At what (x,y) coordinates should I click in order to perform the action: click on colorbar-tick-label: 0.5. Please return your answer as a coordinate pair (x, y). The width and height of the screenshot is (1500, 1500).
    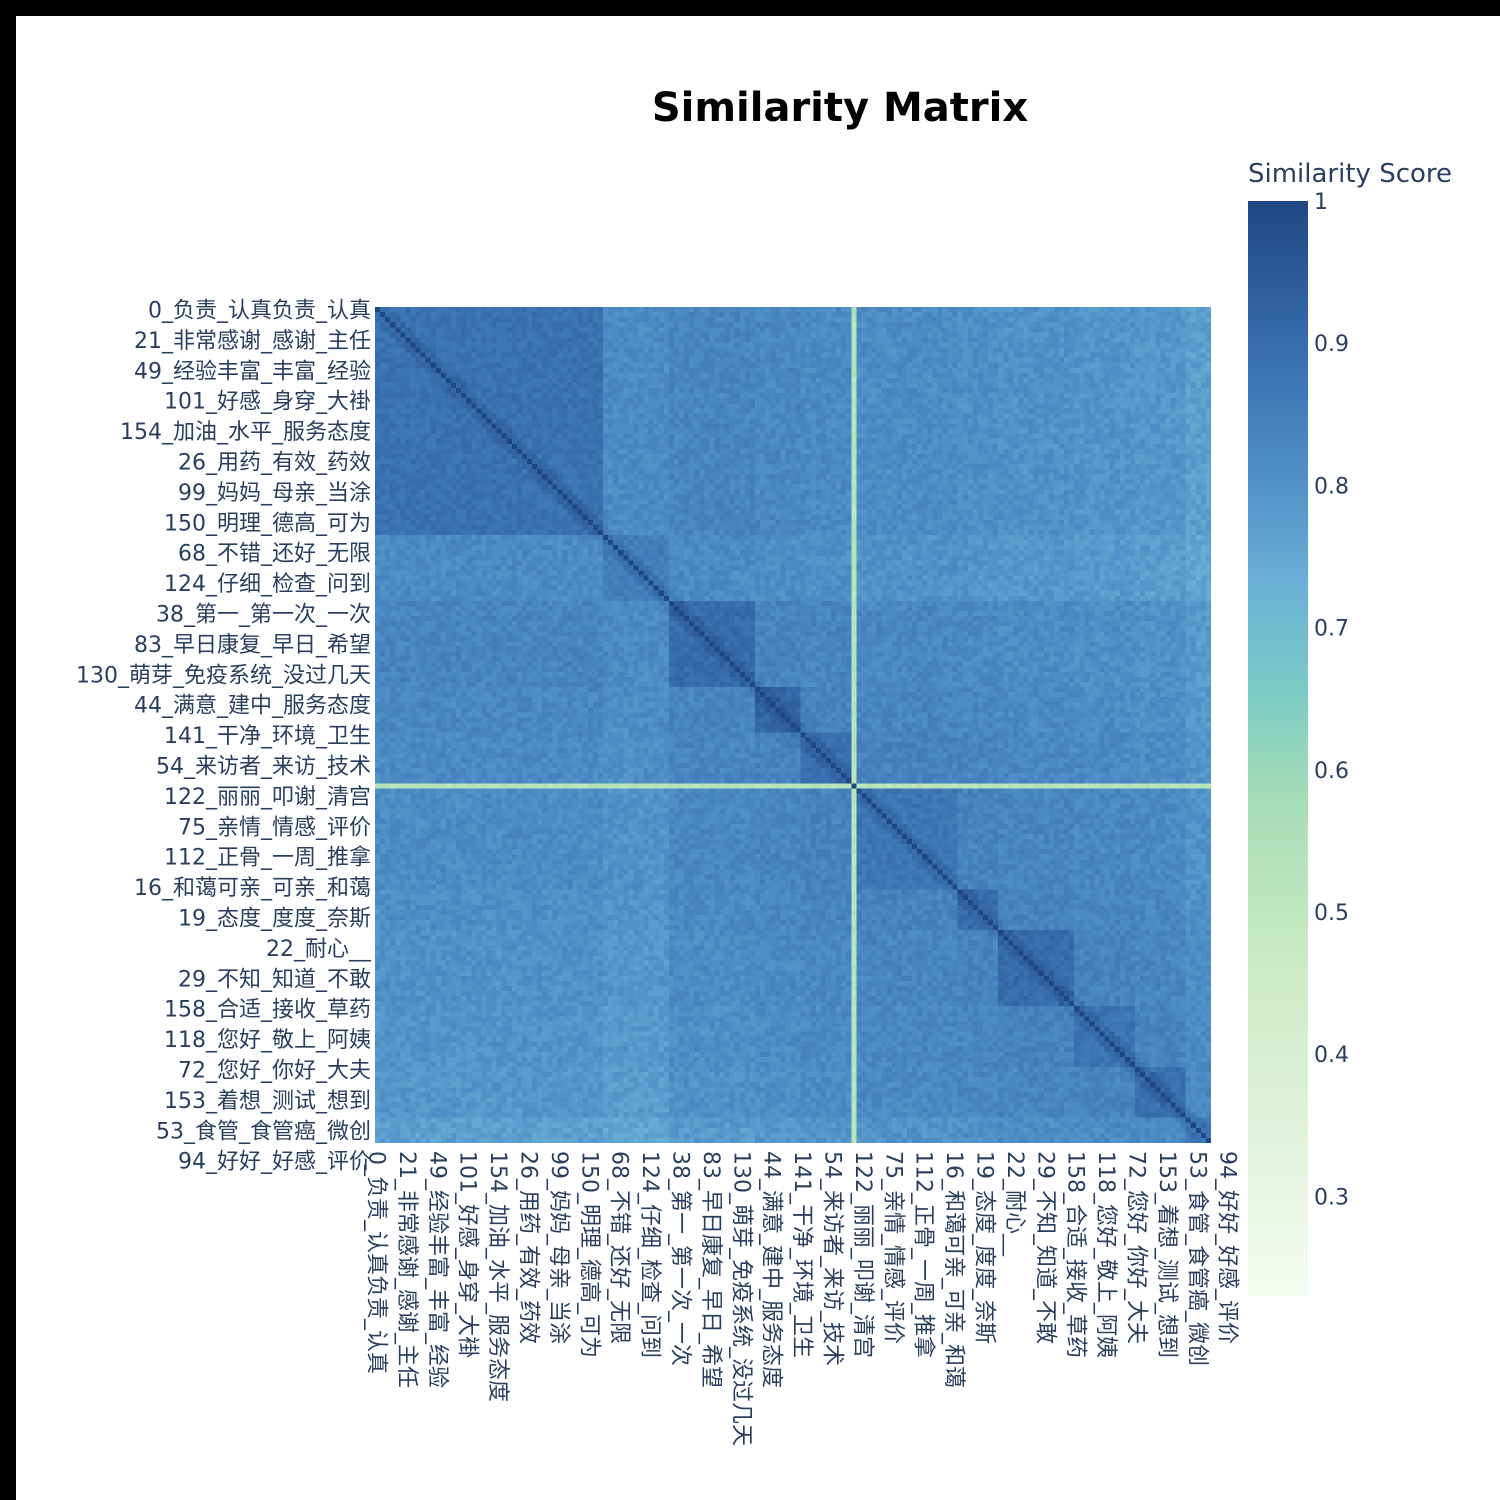
    Looking at the image, I should click on (1331, 913).